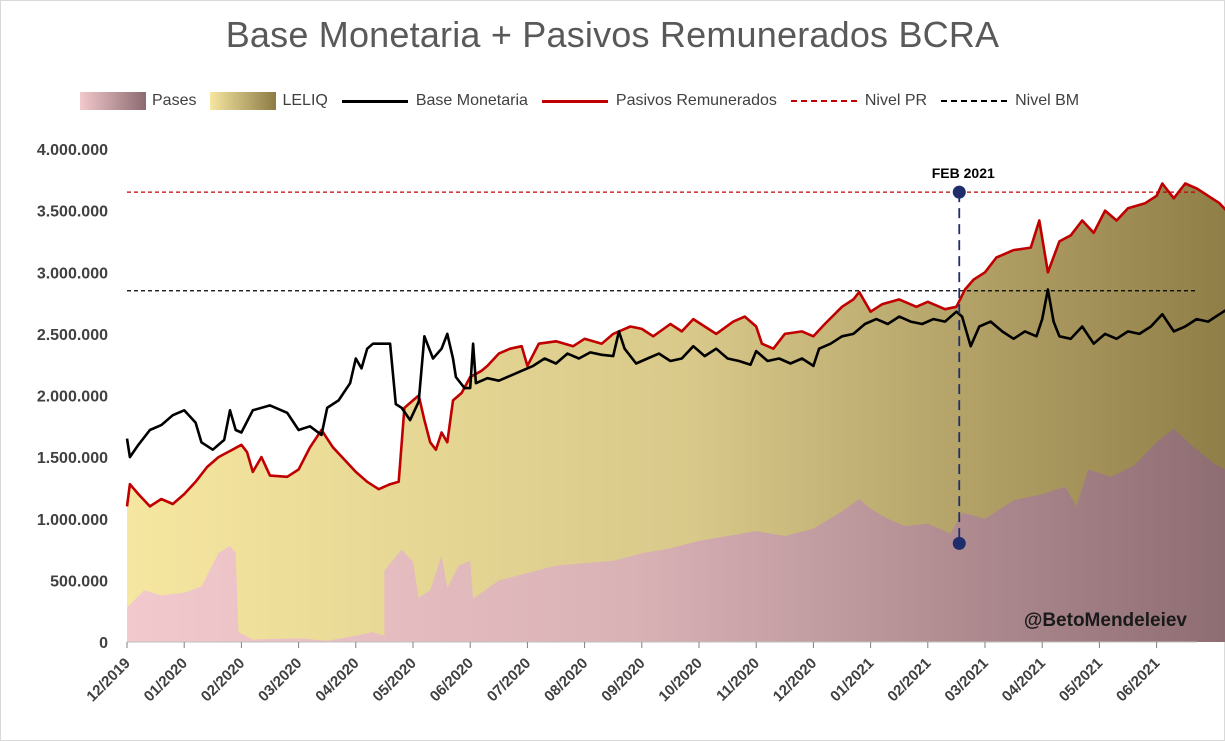  I want to click on x-tick-label: 03/2021, so click(966, 680).